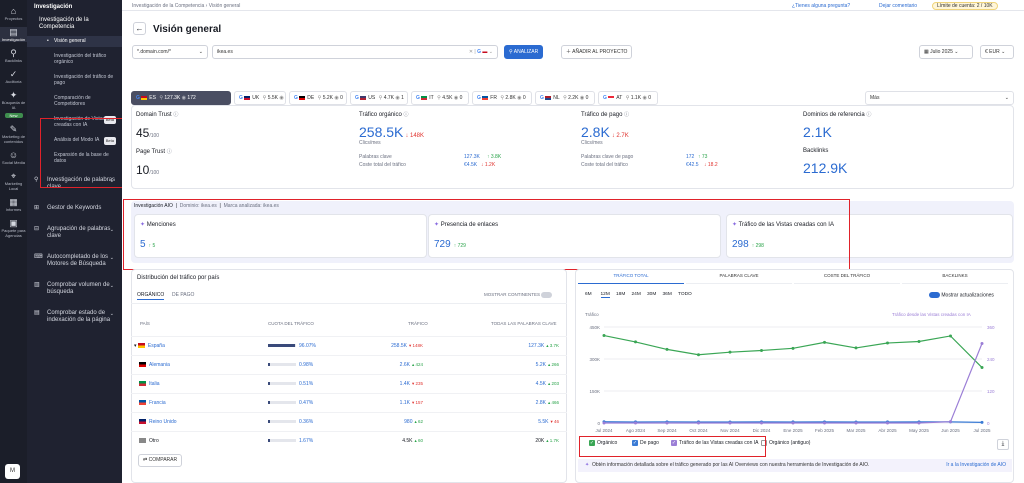  I want to click on organic-traffic-value: 258.5K, so click(381, 132).